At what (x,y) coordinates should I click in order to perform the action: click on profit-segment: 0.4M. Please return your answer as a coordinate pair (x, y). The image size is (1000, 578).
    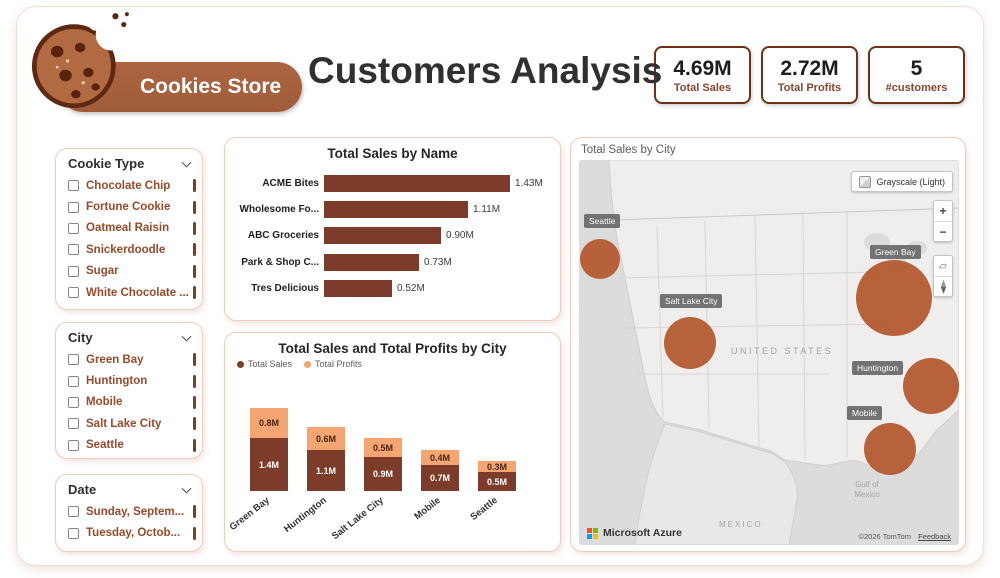
    Looking at the image, I should click on (440, 457).